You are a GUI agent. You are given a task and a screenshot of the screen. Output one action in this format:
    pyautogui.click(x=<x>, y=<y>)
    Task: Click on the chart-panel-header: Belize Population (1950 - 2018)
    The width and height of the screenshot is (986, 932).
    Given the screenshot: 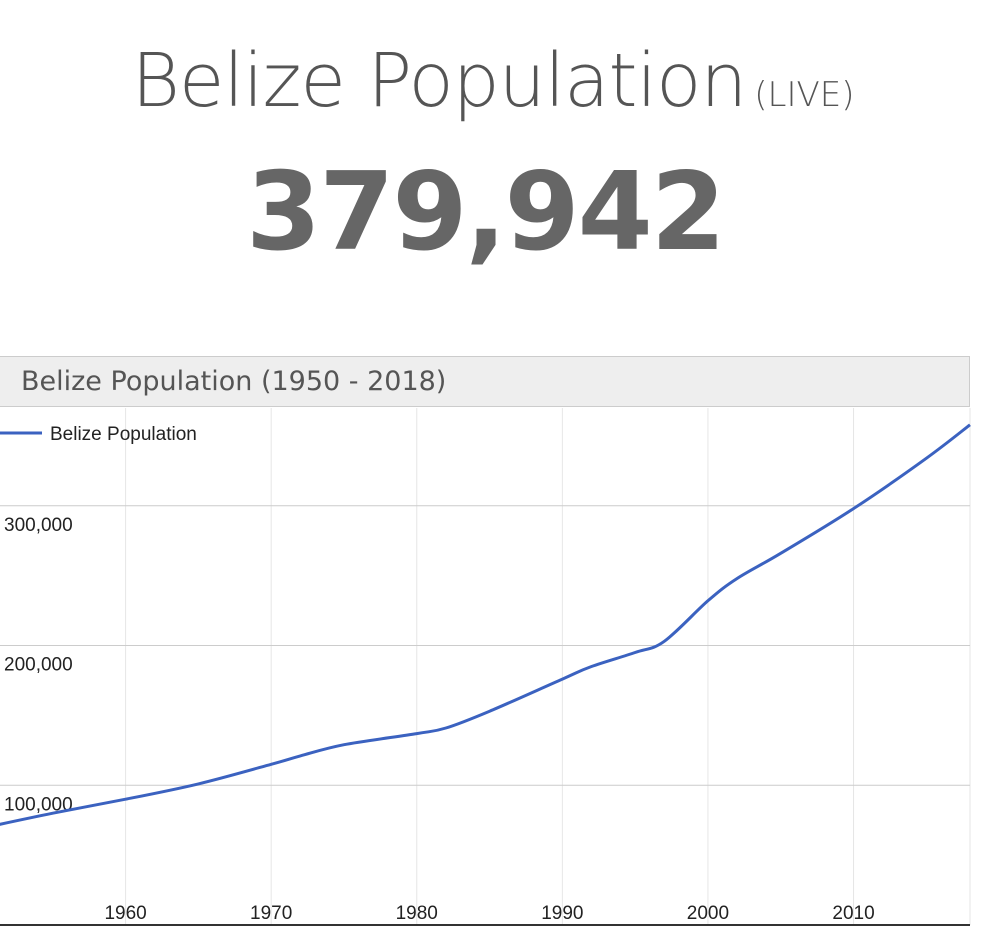 What is the action you would take?
    pyautogui.click(x=485, y=381)
    